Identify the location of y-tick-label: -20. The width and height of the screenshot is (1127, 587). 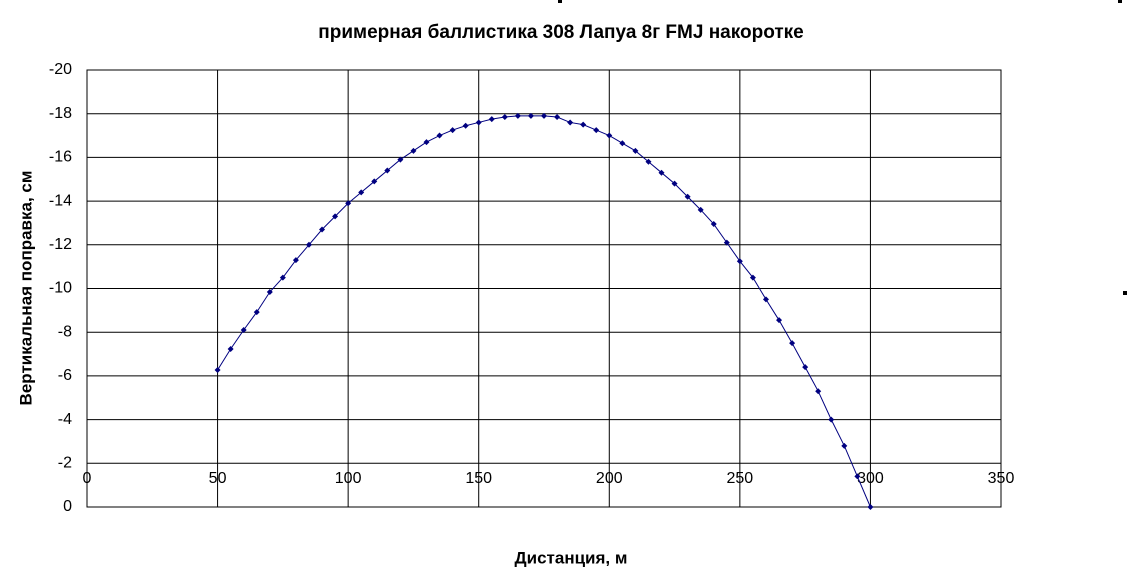
(60, 69).